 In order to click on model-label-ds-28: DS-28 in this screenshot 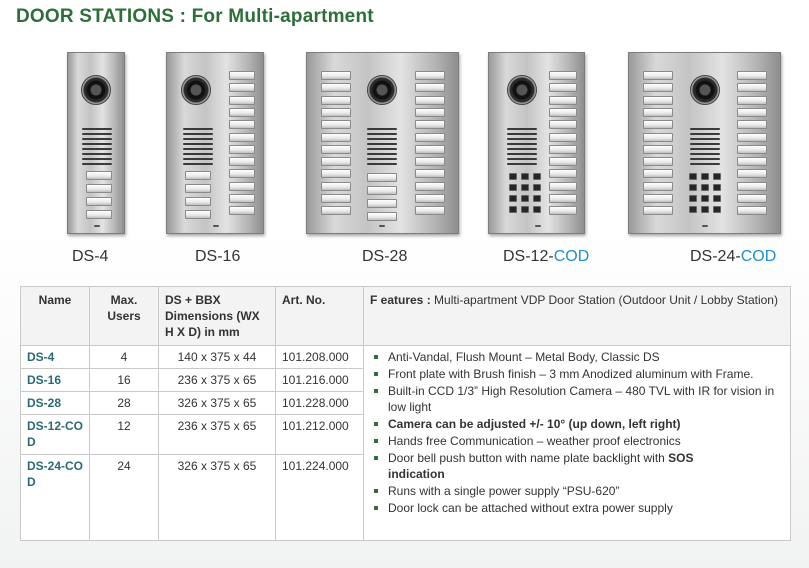, I will do `click(385, 256)`.